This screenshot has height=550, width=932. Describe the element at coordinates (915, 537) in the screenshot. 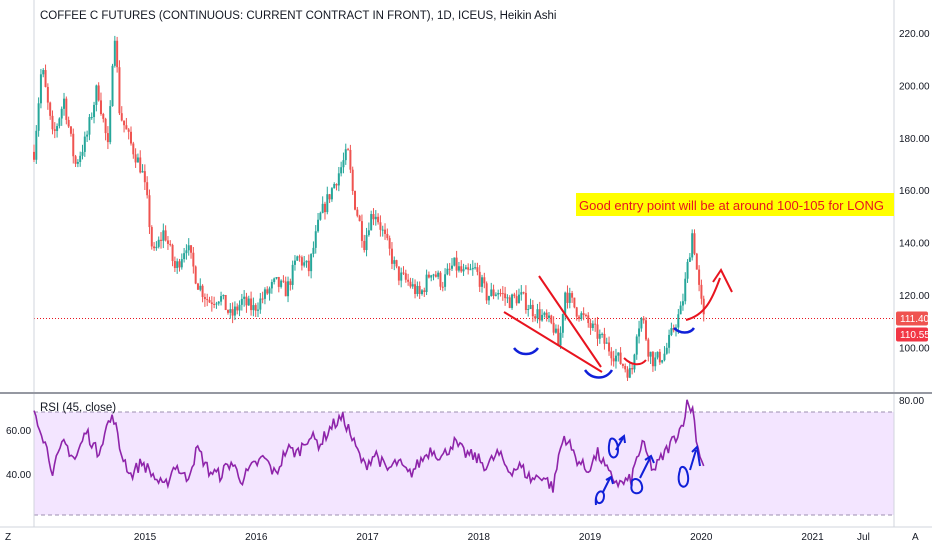

I see `auto-scale-icon: A` at that location.